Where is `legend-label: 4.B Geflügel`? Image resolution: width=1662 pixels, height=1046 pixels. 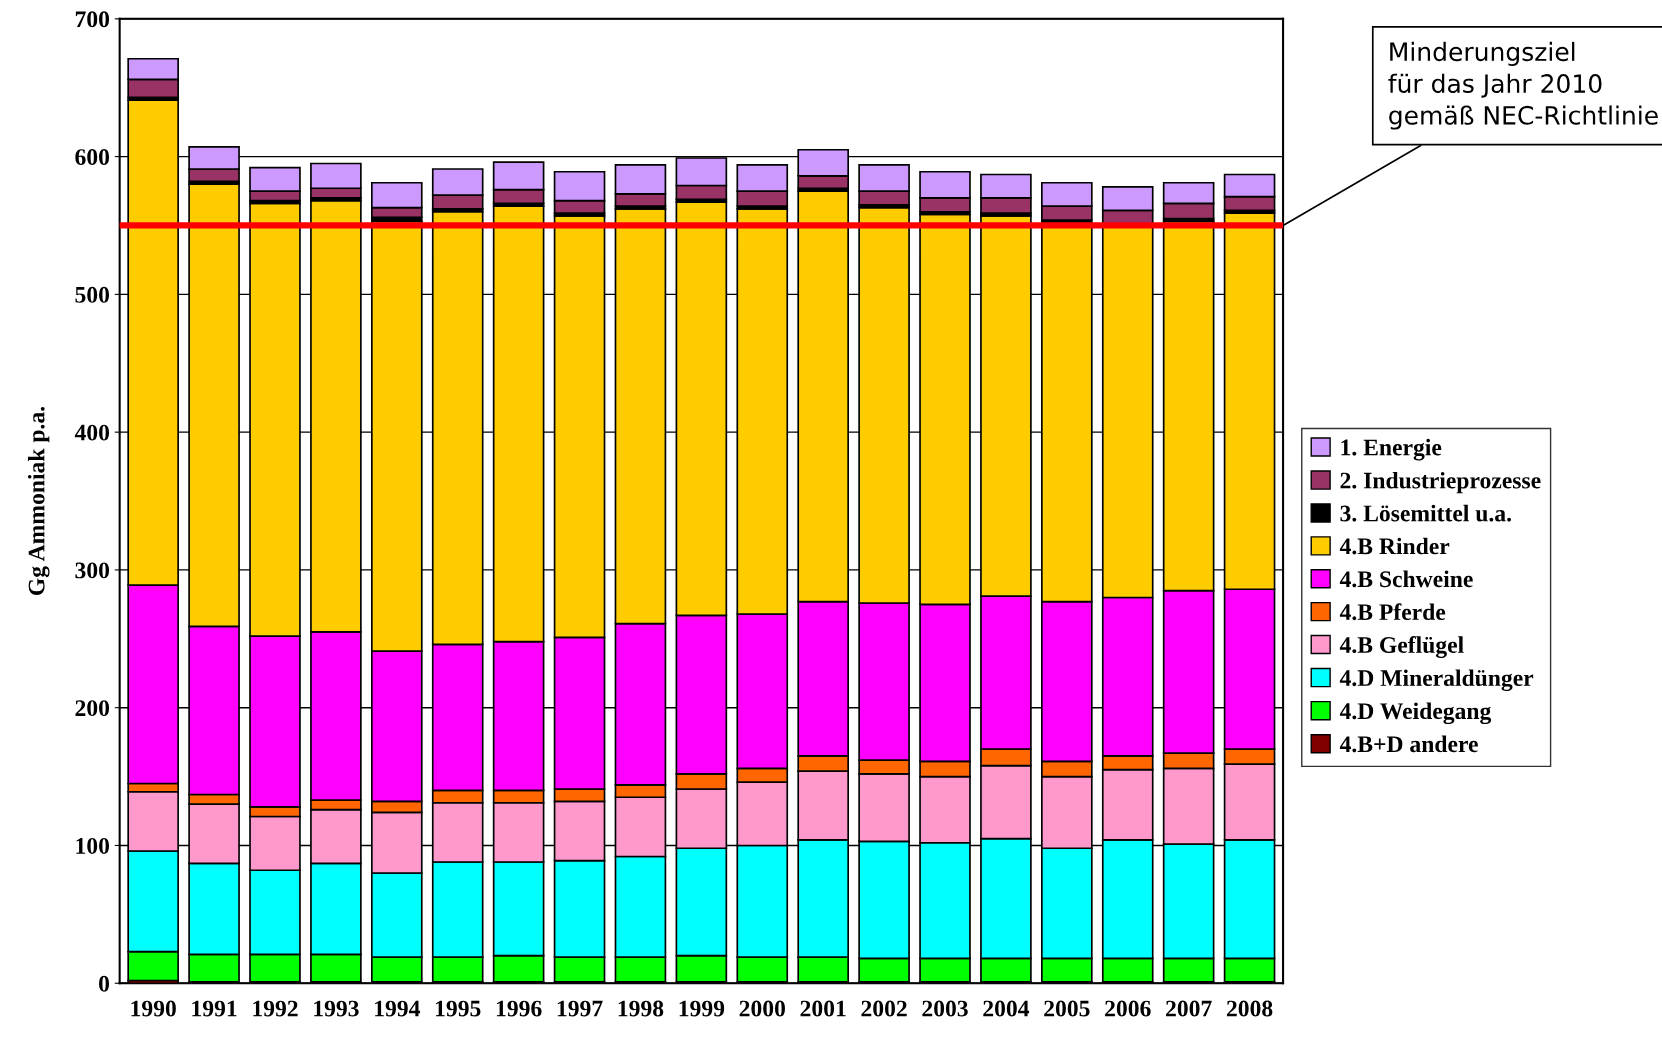 legend-label: 4.B Geflügel is located at coordinates (1401, 647).